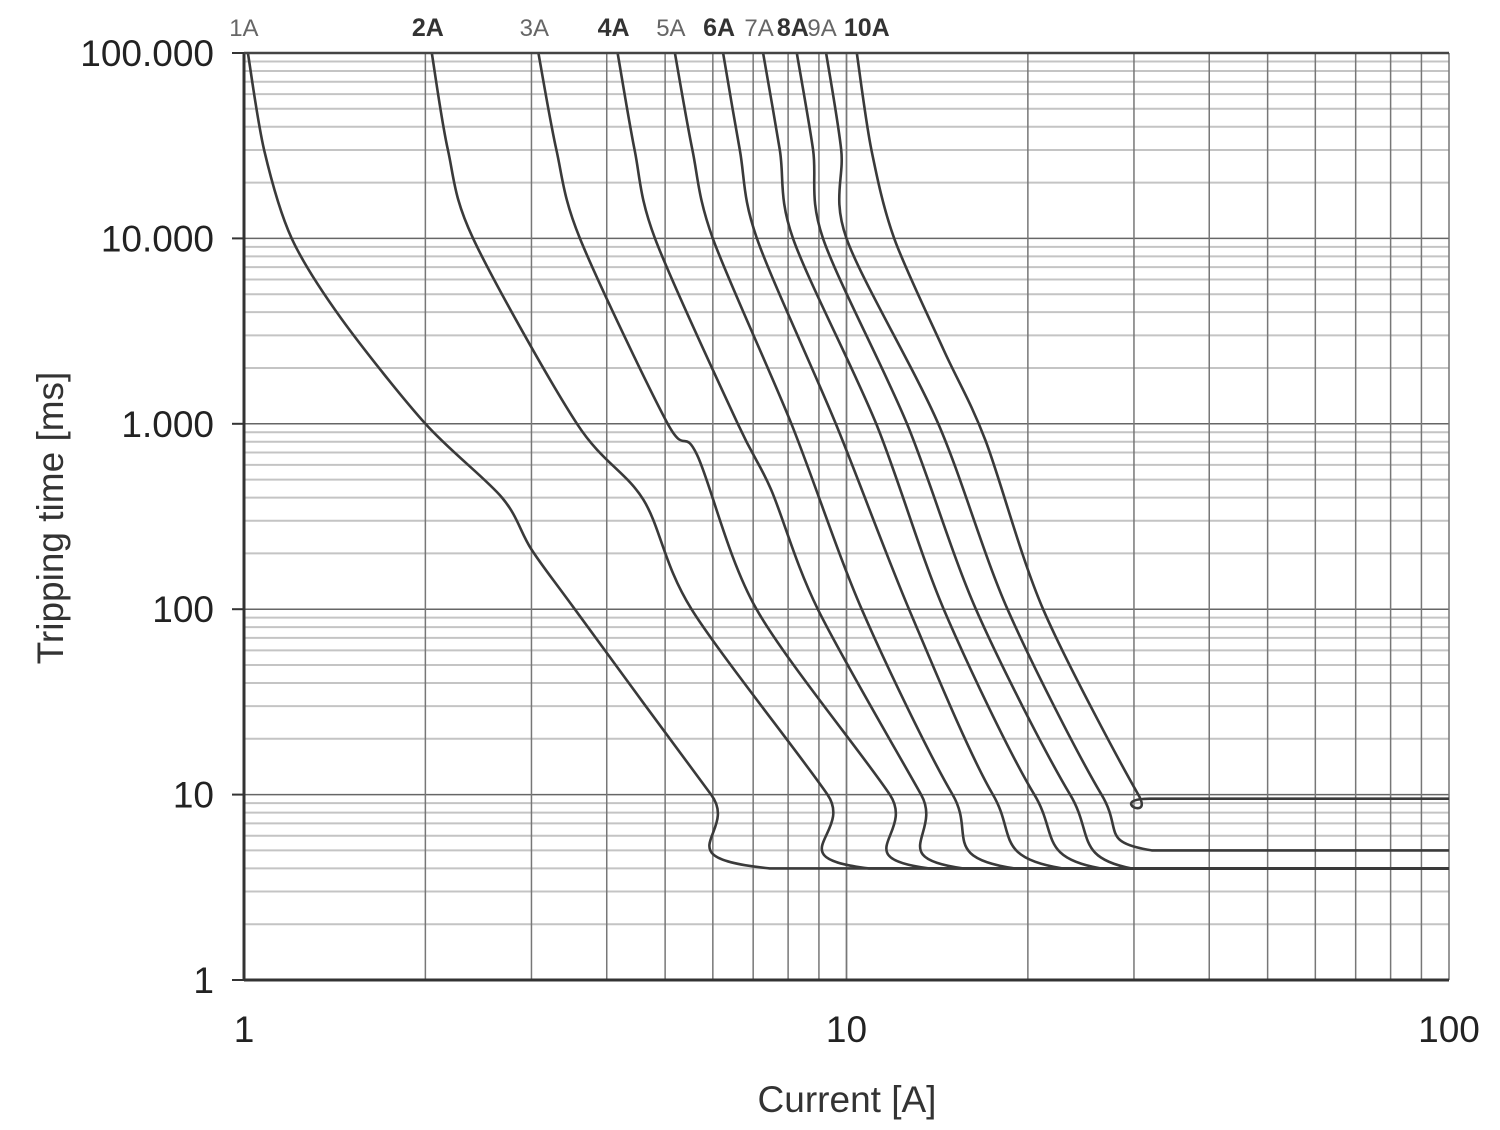 The image size is (1500, 1130). Describe the element at coordinates (846, 1029) in the screenshot. I see `x-tick-label: 10` at that location.